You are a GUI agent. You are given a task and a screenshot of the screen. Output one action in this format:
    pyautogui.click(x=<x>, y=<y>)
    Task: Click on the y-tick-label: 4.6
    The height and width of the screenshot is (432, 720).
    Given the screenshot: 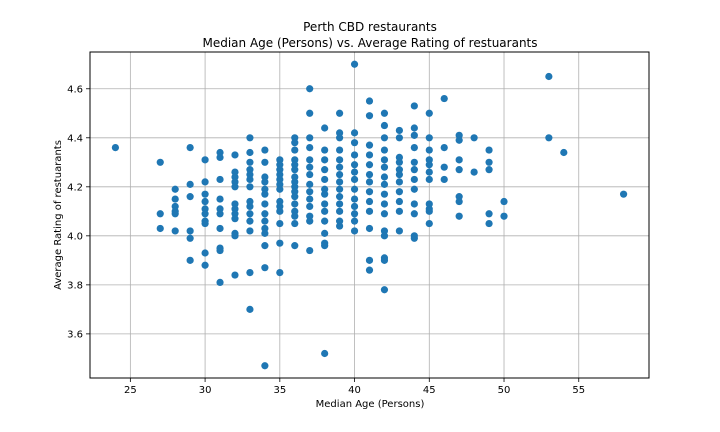 What is the action you would take?
    pyautogui.click(x=75, y=89)
    